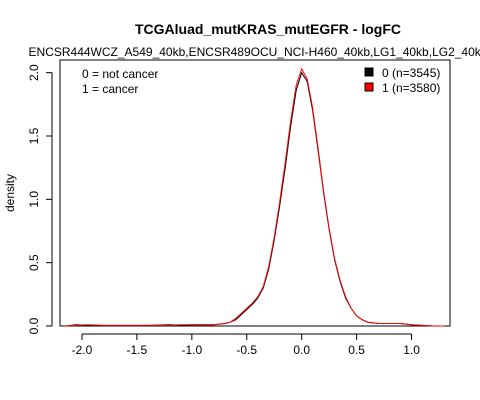 The image size is (480, 400). What do you see at coordinates (411, 350) in the screenshot?
I see `x-tick-label: 1.0` at bounding box center [411, 350].